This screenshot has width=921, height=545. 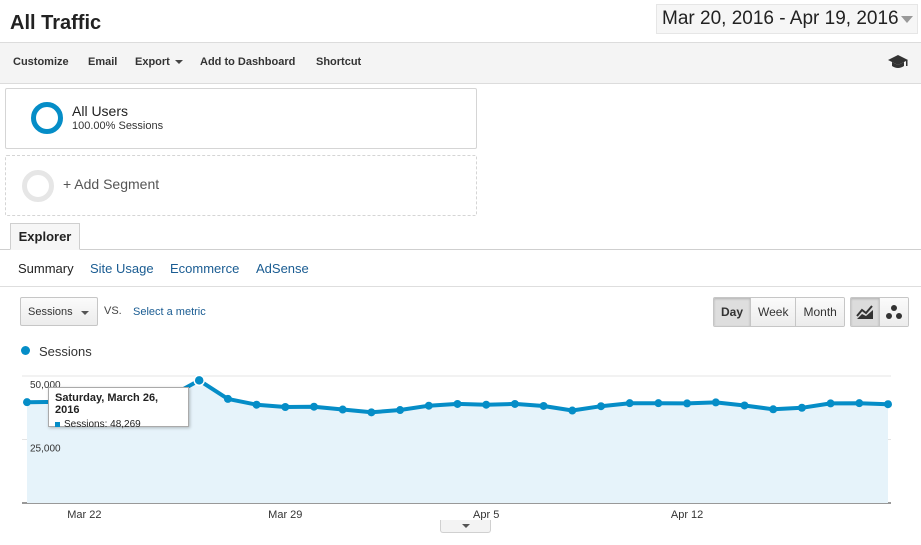 I want to click on period-month-button: Month, so click(x=819, y=312).